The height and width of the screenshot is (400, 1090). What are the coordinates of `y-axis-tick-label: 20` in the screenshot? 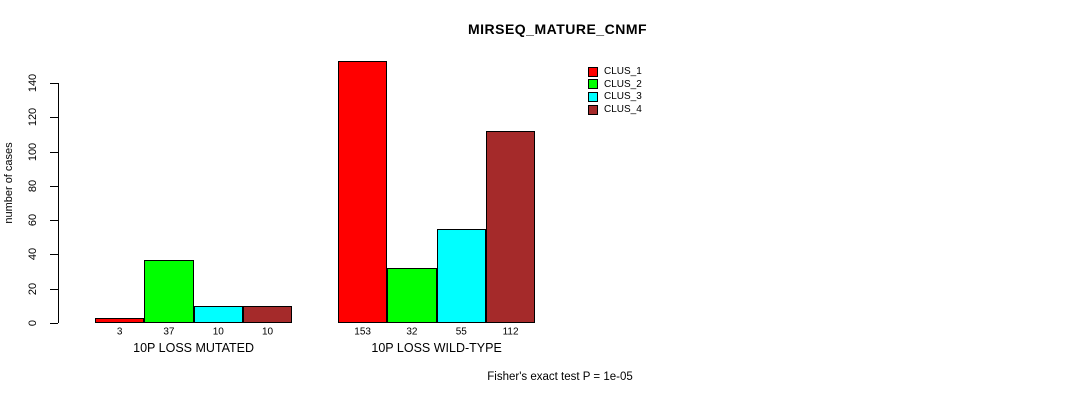 It's located at (33, 288).